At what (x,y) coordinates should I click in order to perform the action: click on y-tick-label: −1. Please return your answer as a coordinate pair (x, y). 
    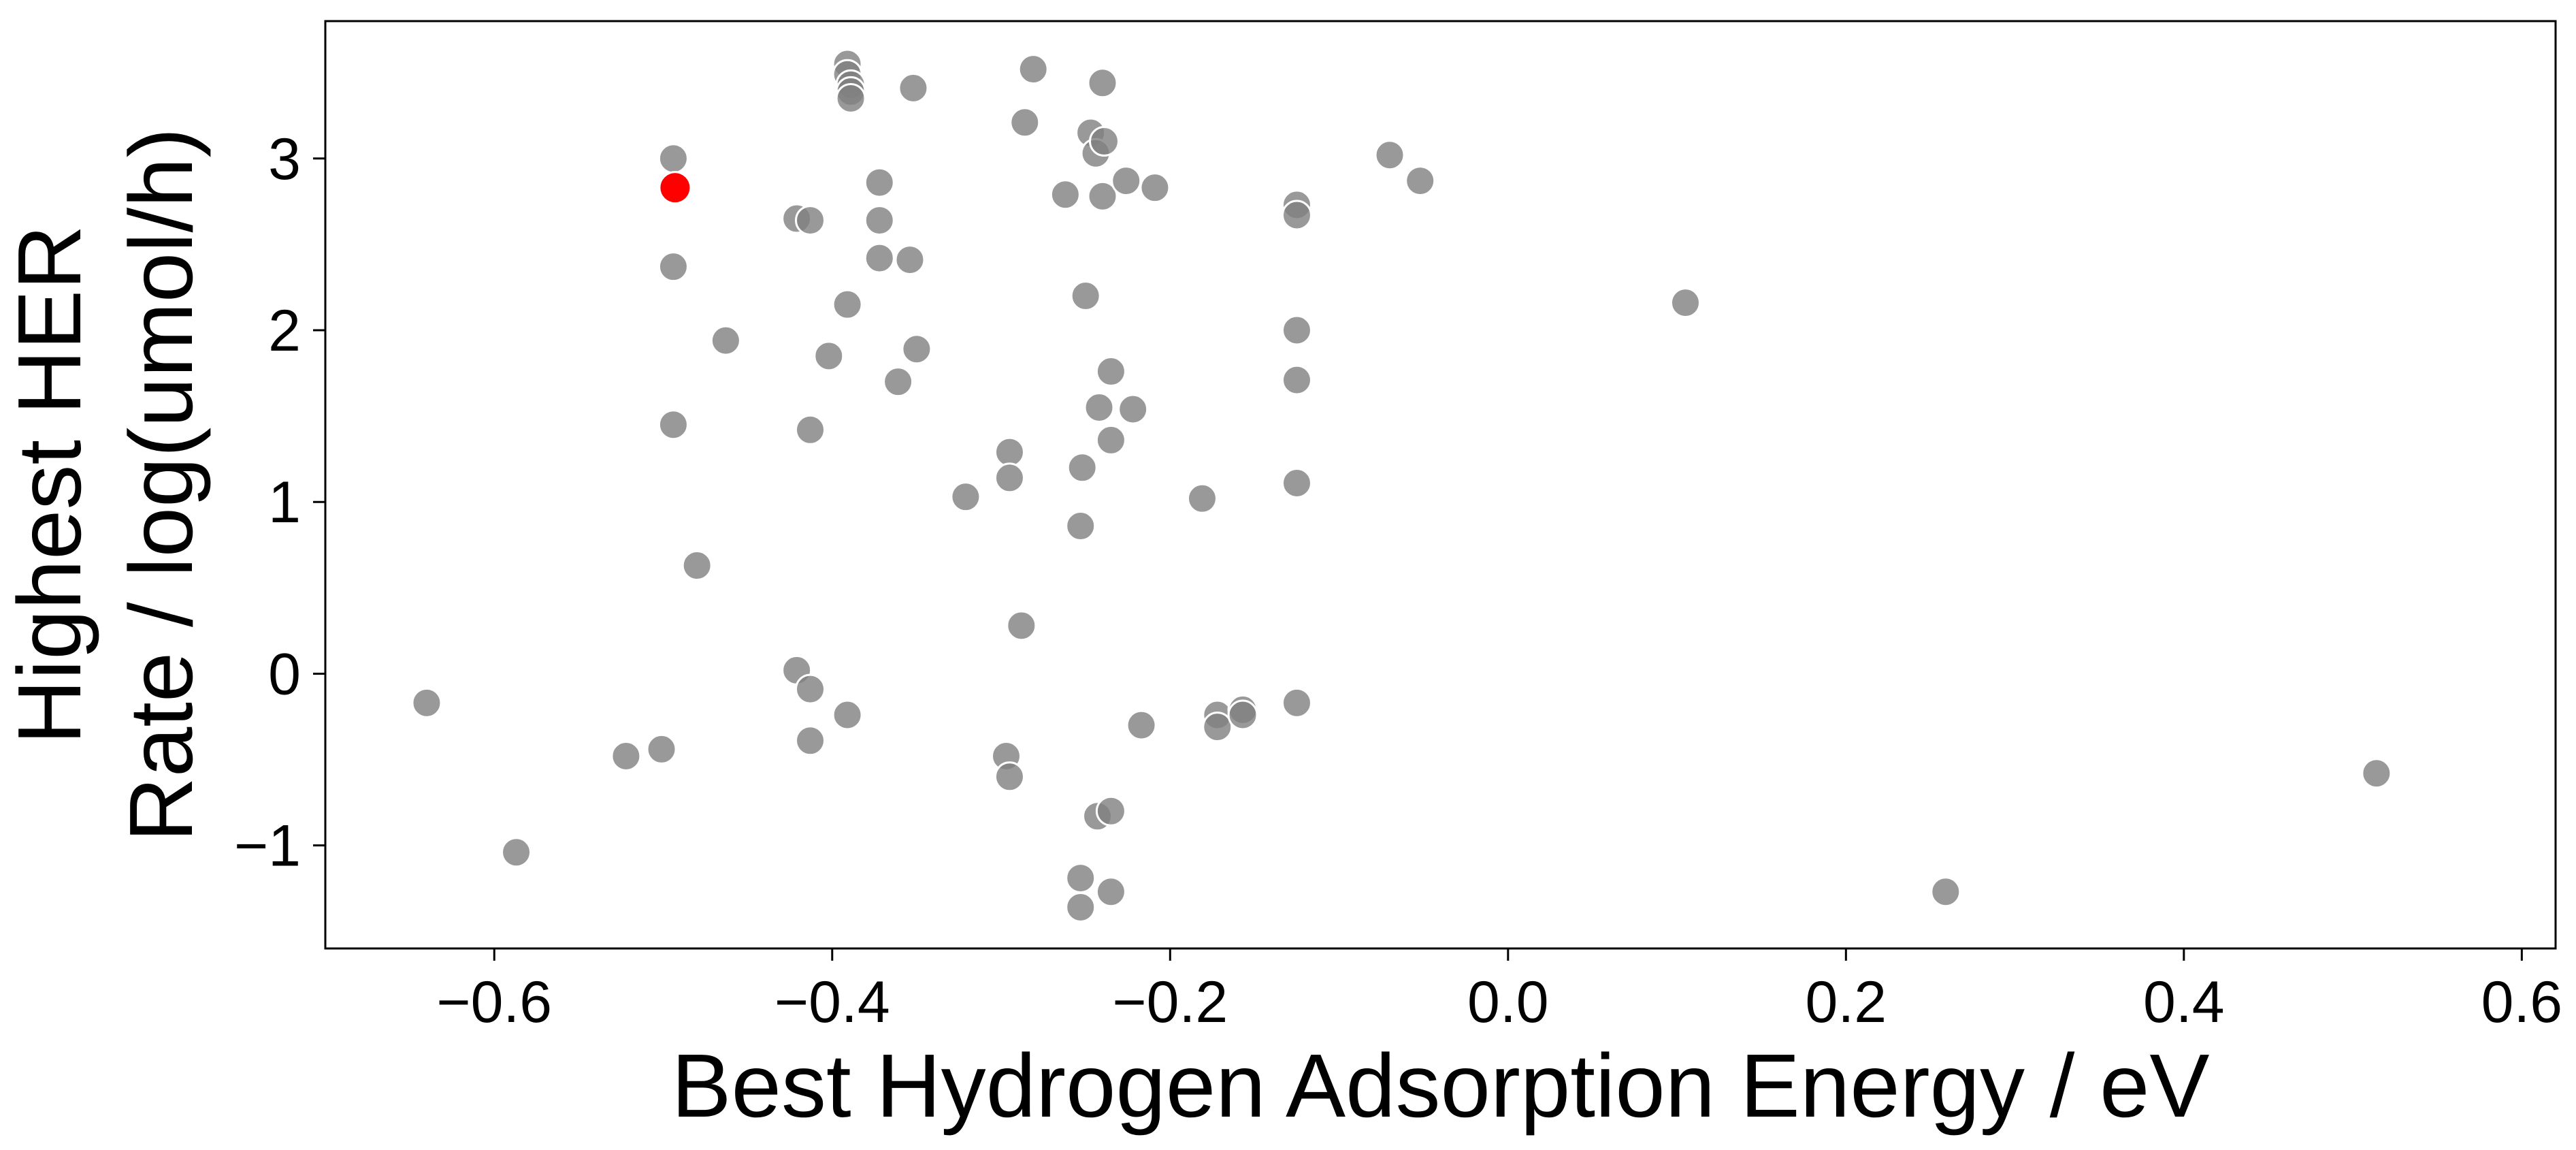
    Looking at the image, I should click on (267, 846).